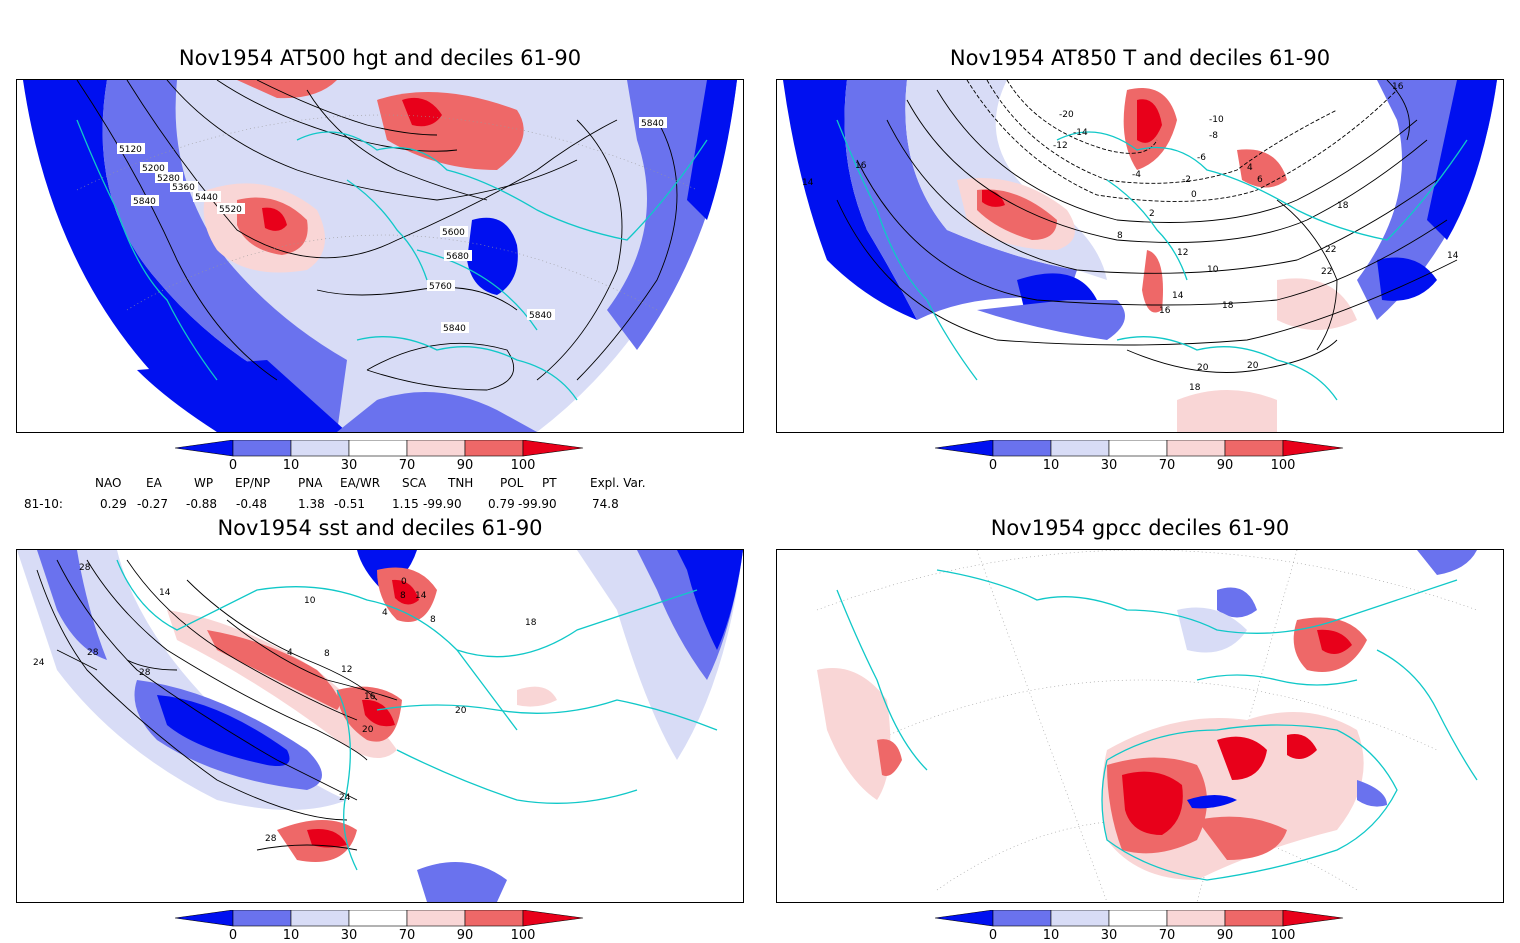  What do you see at coordinates (1194, 195) in the screenshot?
I see `svg-text: 0` at bounding box center [1194, 195].